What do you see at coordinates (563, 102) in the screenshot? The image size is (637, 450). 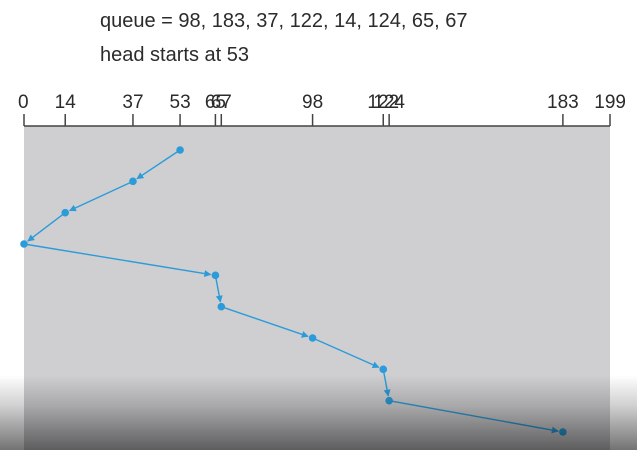 I see `tick-label: 183` at bounding box center [563, 102].